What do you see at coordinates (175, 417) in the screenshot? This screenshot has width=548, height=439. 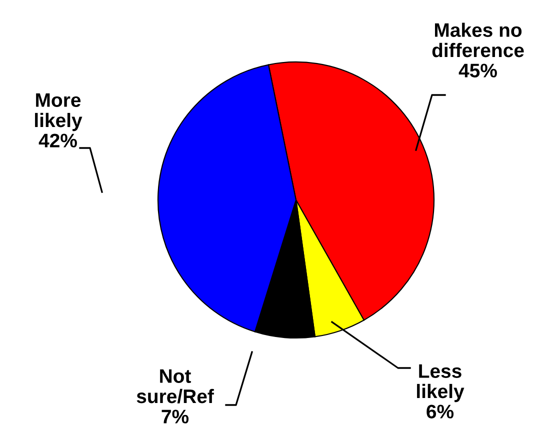 I see `data-label: 7%` at bounding box center [175, 417].